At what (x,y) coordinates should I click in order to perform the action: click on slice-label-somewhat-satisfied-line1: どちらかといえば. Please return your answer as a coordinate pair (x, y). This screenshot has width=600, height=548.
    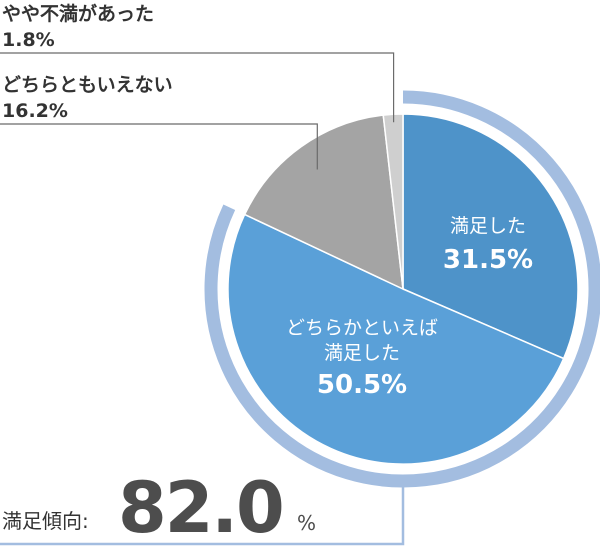
    Looking at the image, I should click on (362, 328).